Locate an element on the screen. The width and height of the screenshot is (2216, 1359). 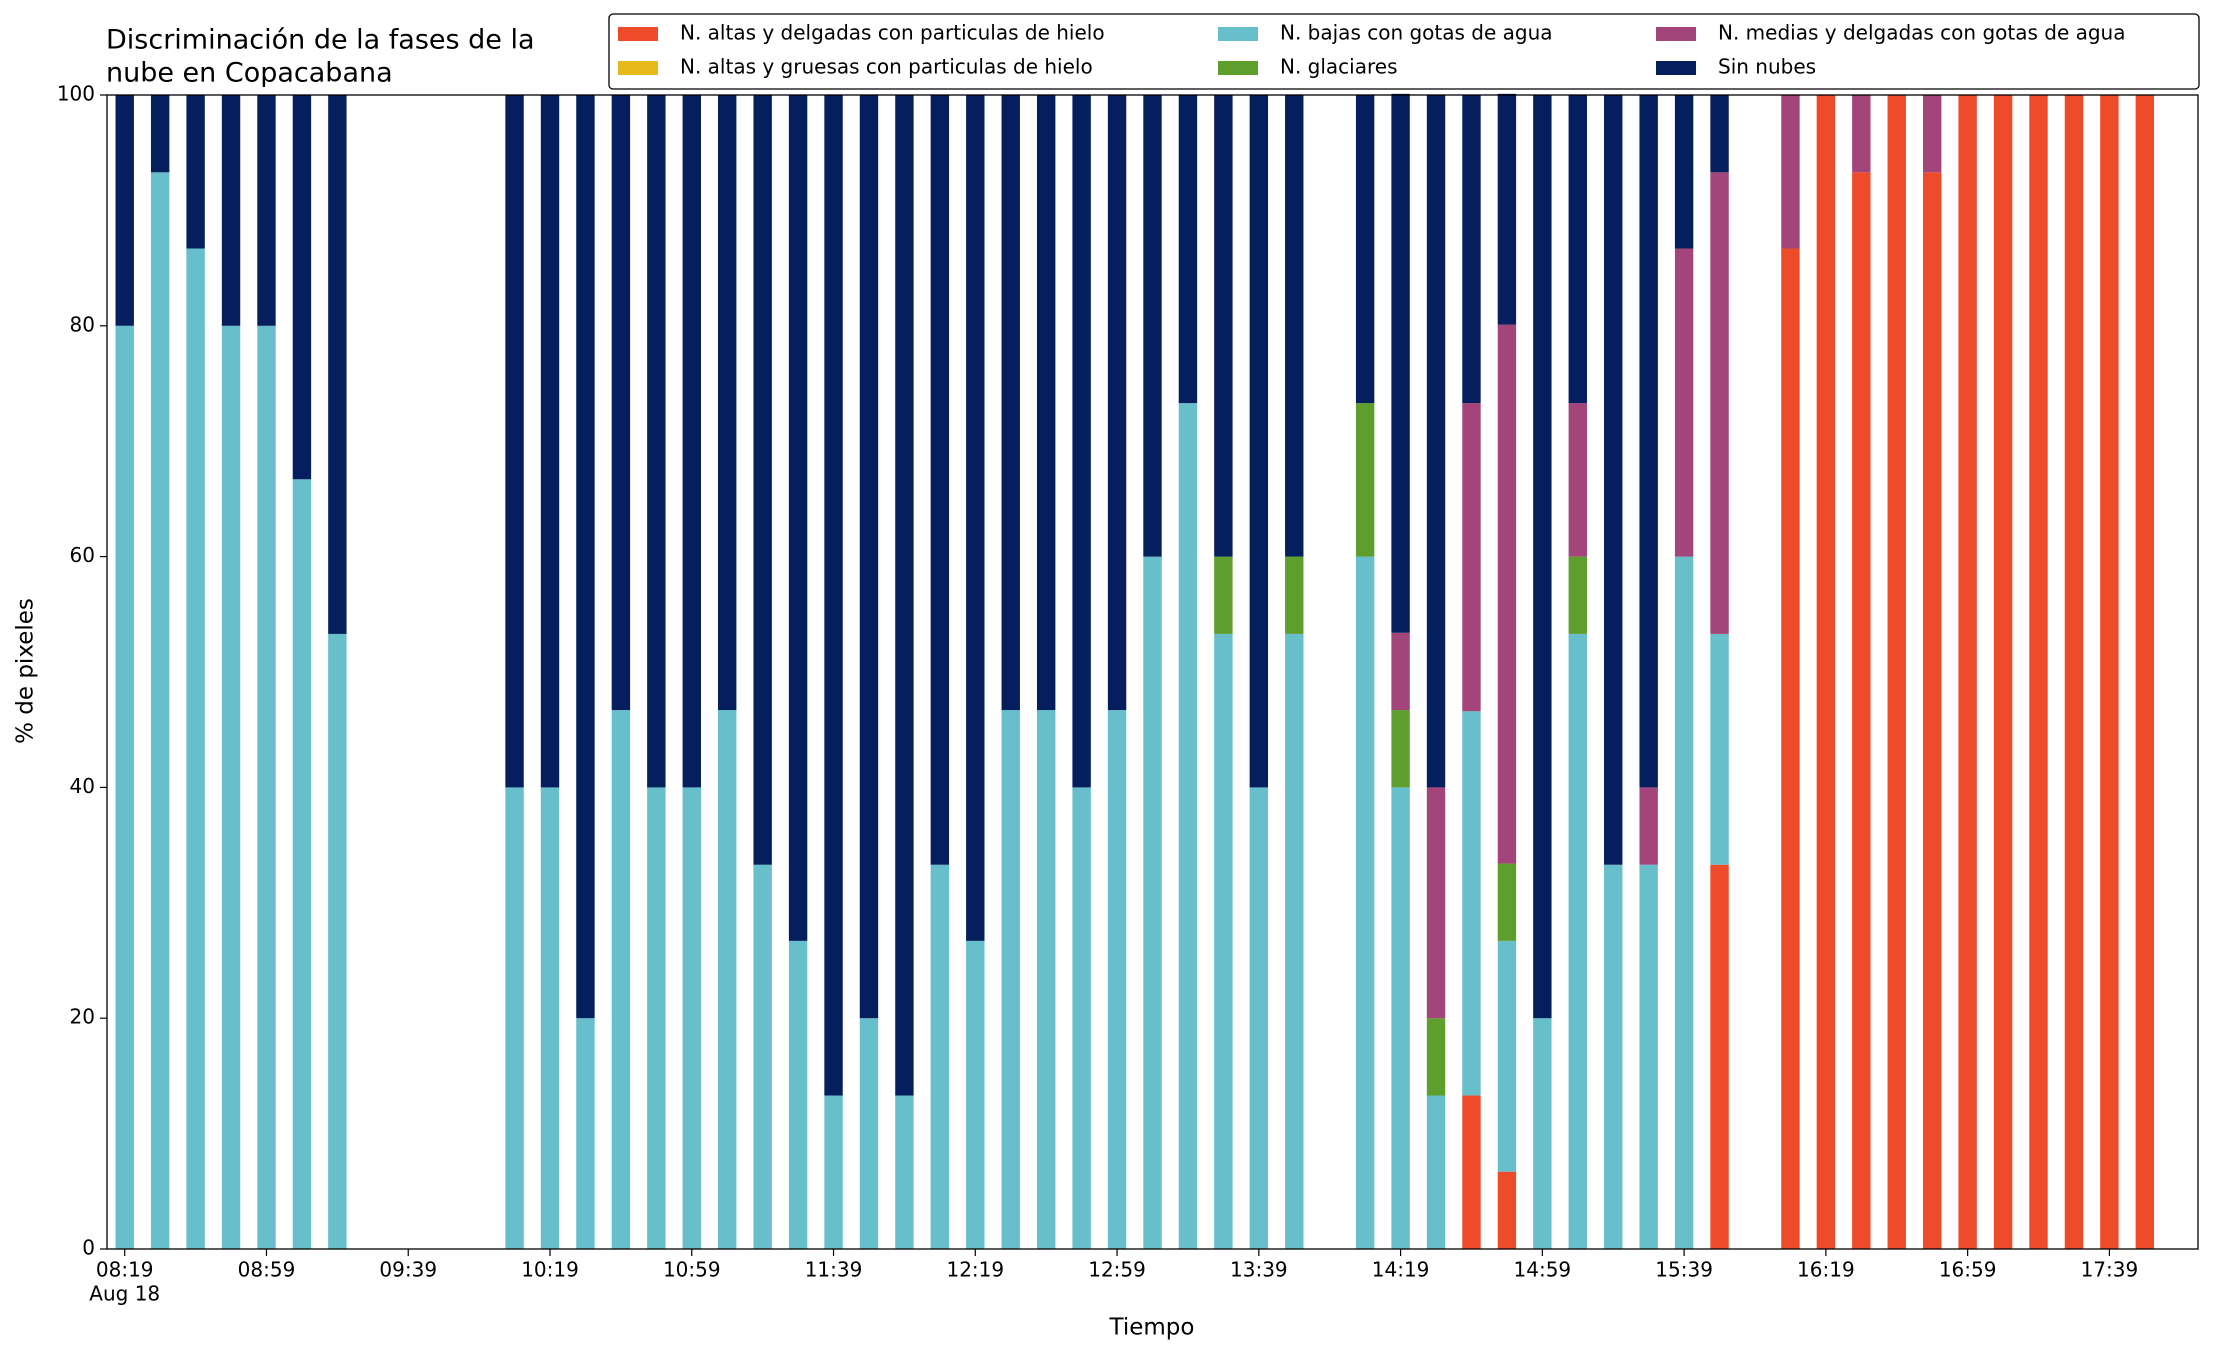
y-tick-label: 40 is located at coordinates (82, 786).